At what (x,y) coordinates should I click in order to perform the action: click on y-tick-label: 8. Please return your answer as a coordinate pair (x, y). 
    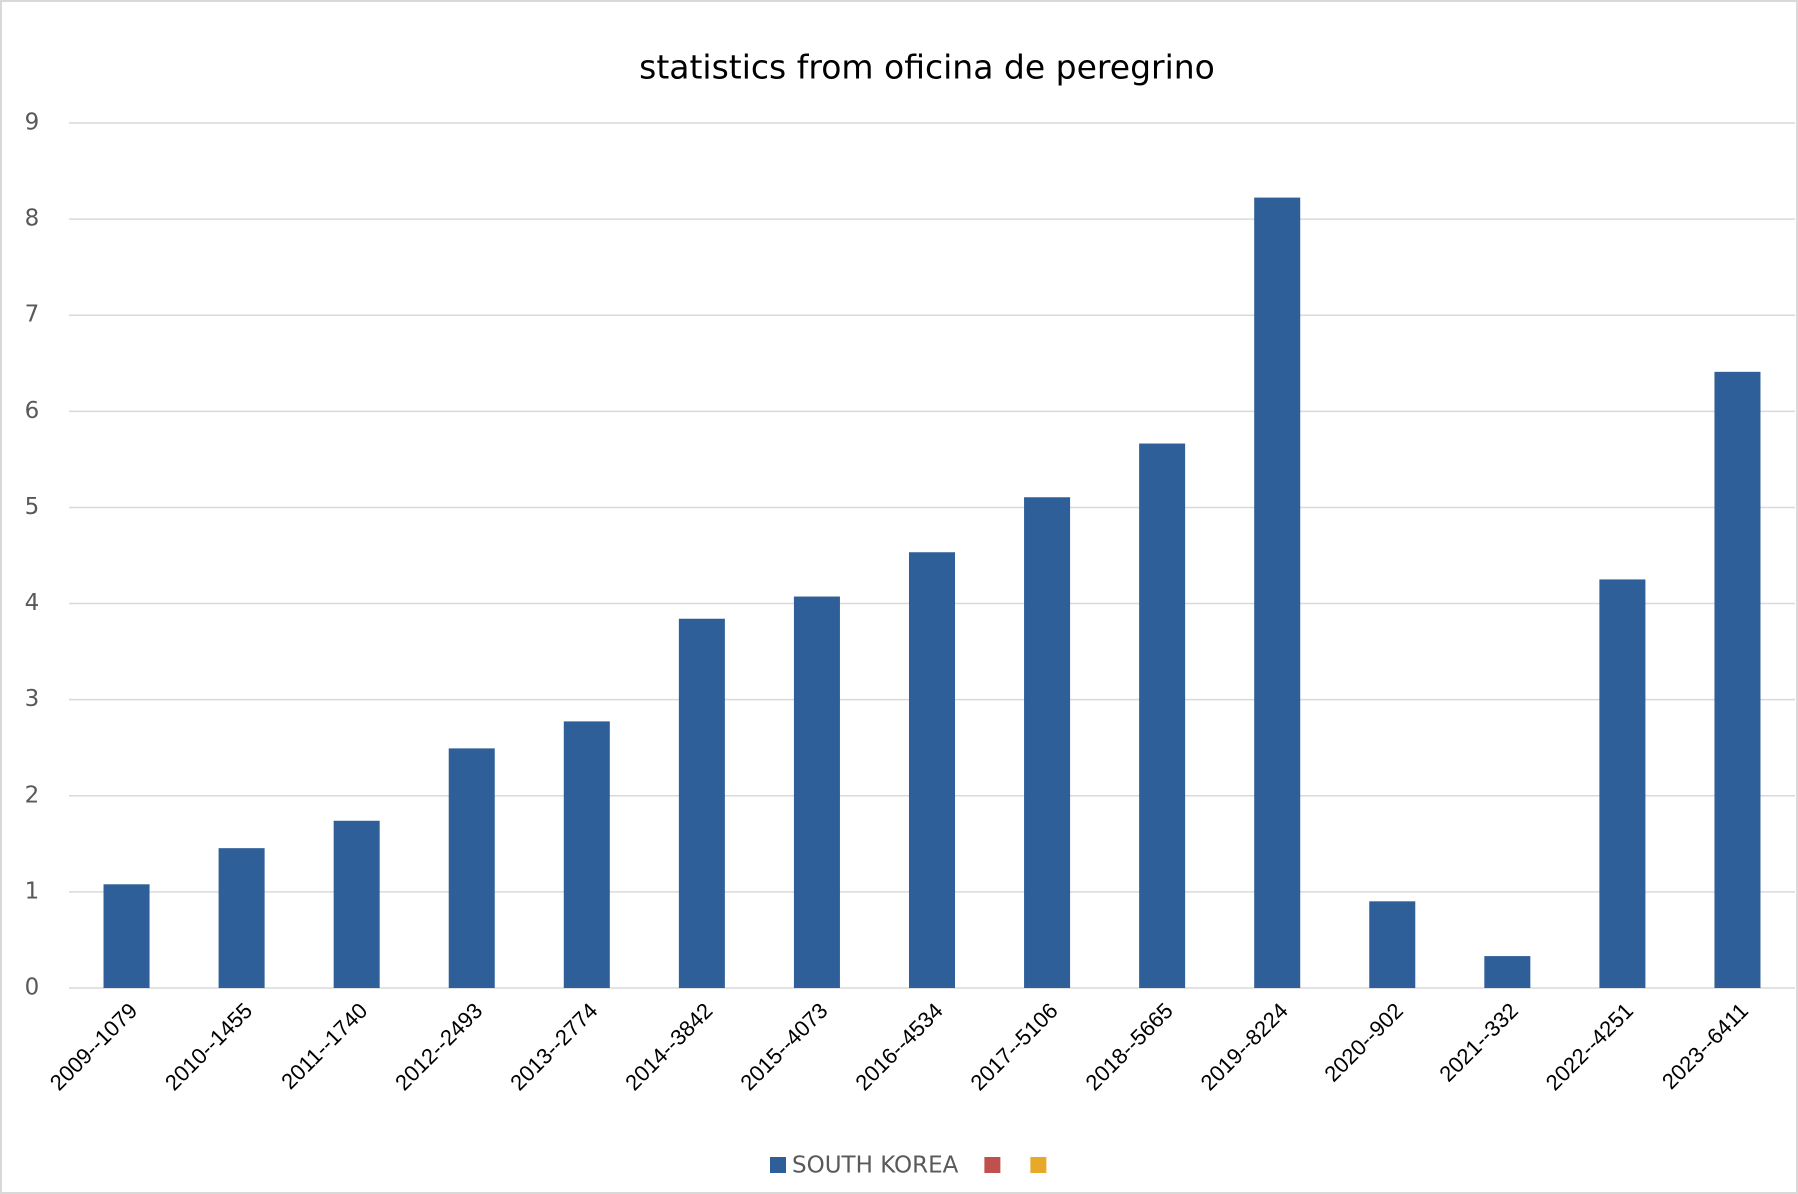
    Looking at the image, I should click on (32, 219).